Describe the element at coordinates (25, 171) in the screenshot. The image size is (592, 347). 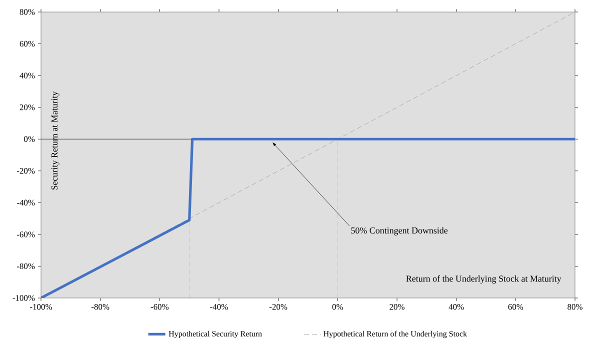
I see `y-tick-label: -20%` at that location.